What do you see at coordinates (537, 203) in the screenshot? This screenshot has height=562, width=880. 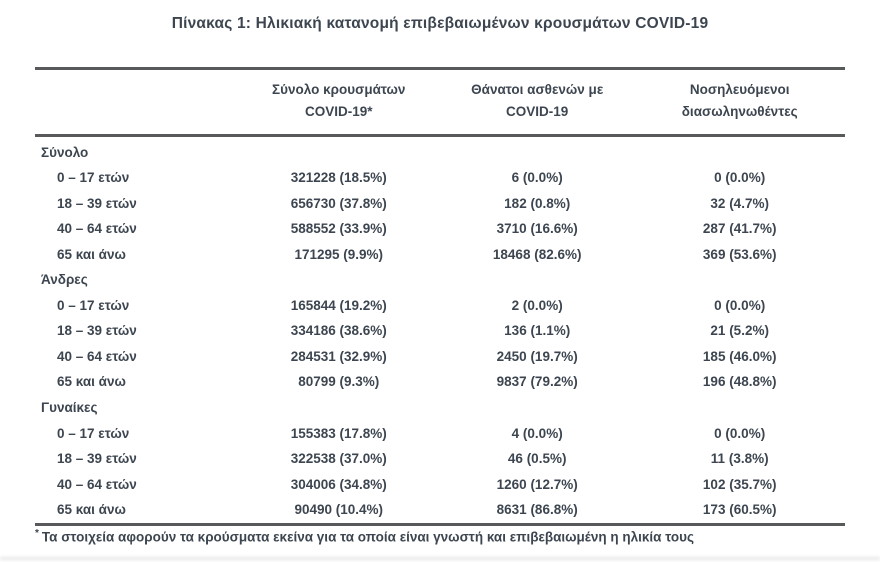 I see `deaths-value: 182 (0.8%)` at bounding box center [537, 203].